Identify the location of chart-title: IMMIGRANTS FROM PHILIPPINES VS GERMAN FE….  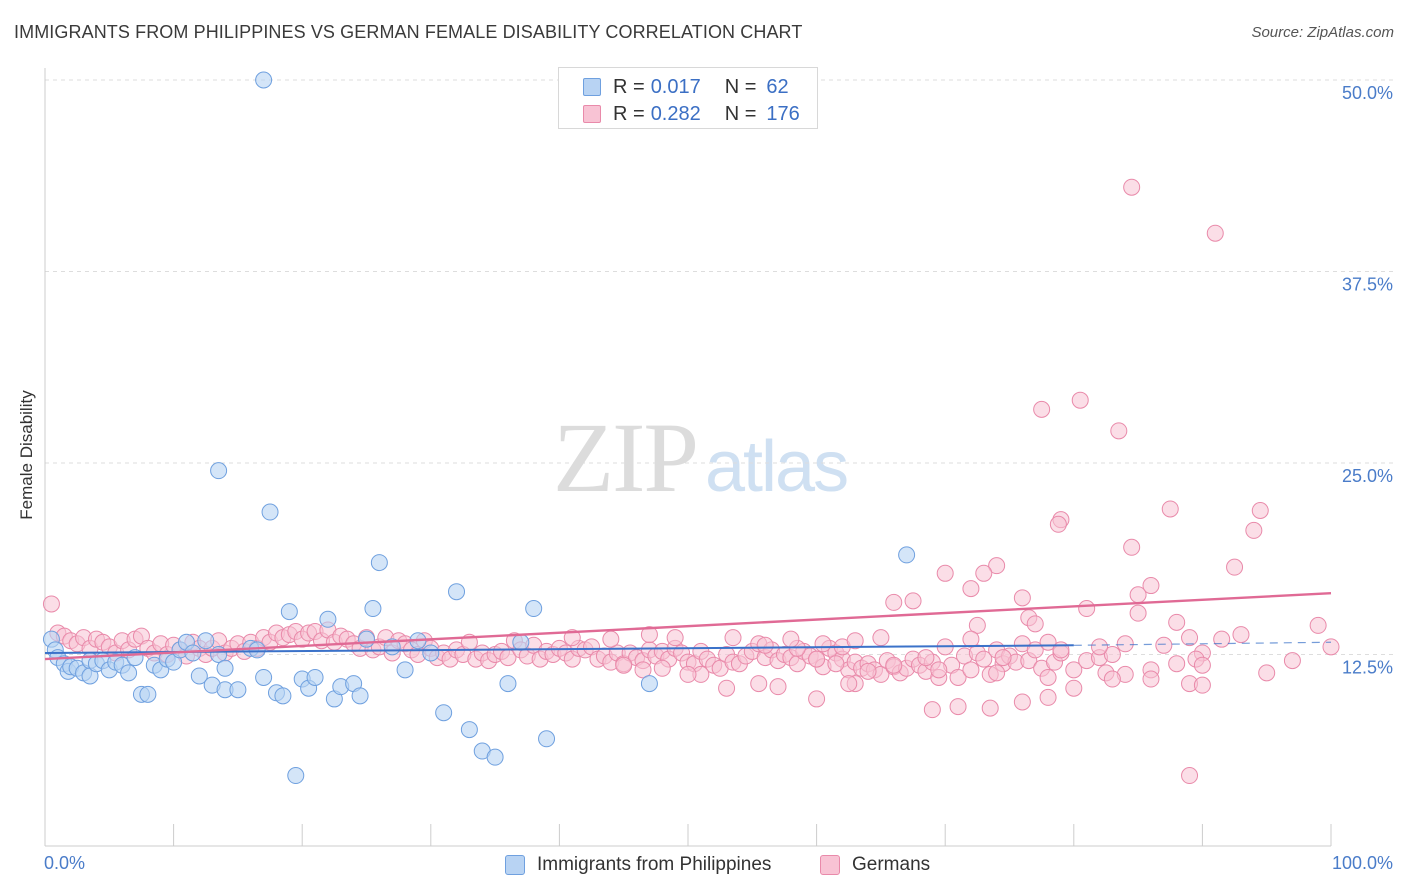
(408, 32).